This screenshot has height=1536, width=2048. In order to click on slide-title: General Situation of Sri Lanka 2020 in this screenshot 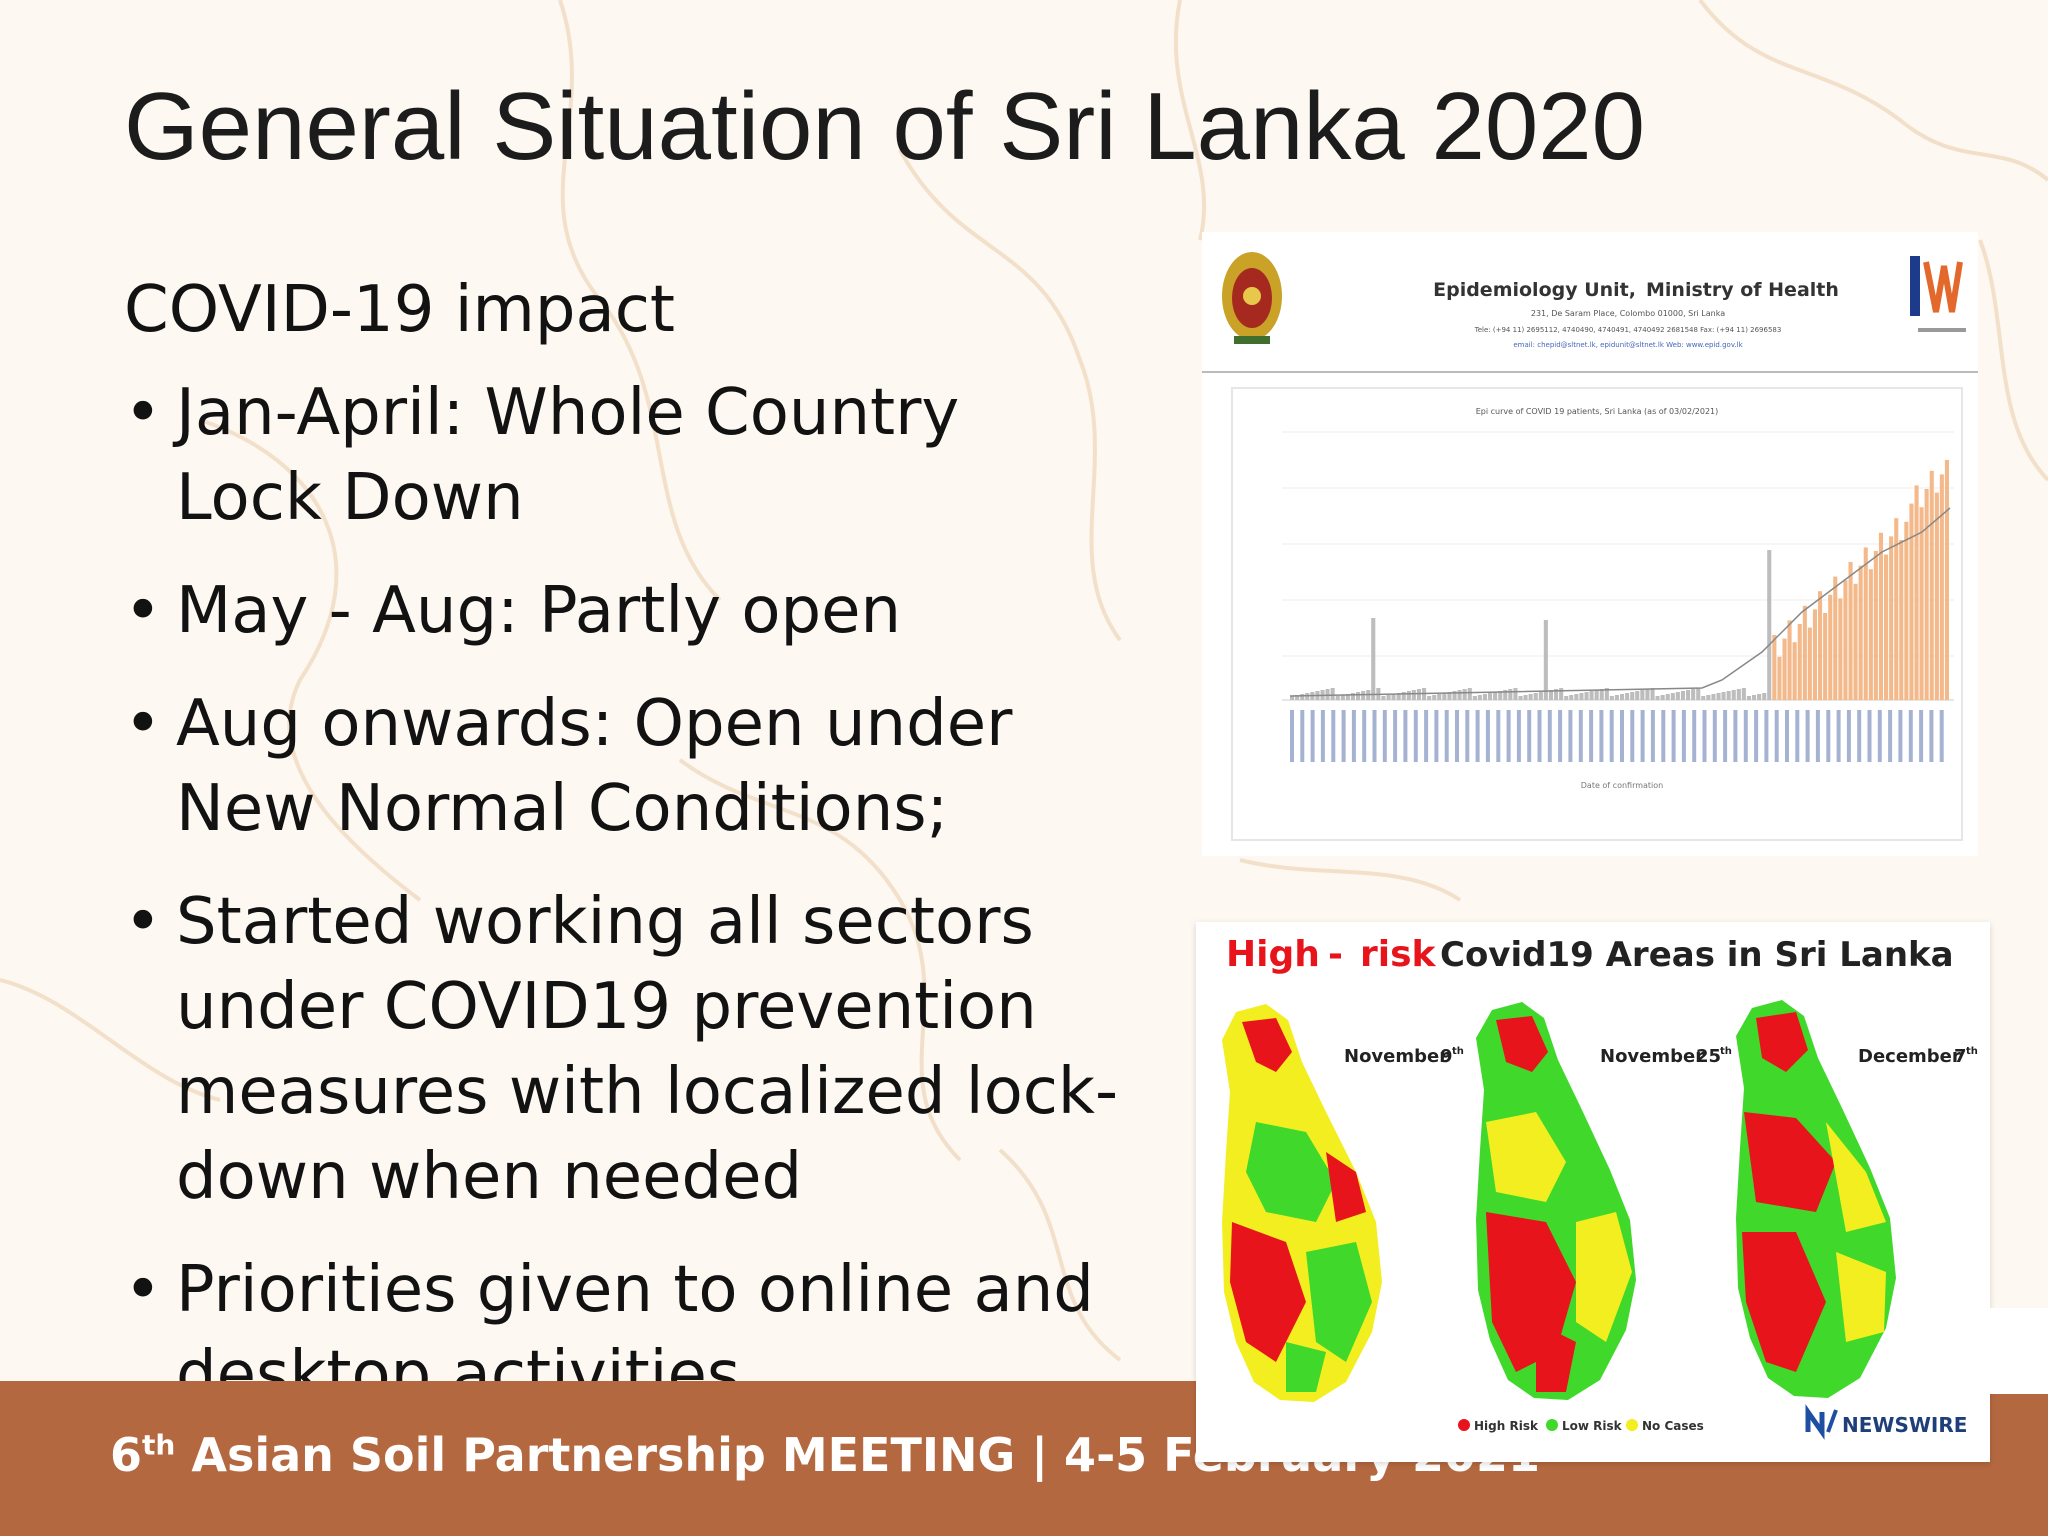, I will do `click(884, 126)`.